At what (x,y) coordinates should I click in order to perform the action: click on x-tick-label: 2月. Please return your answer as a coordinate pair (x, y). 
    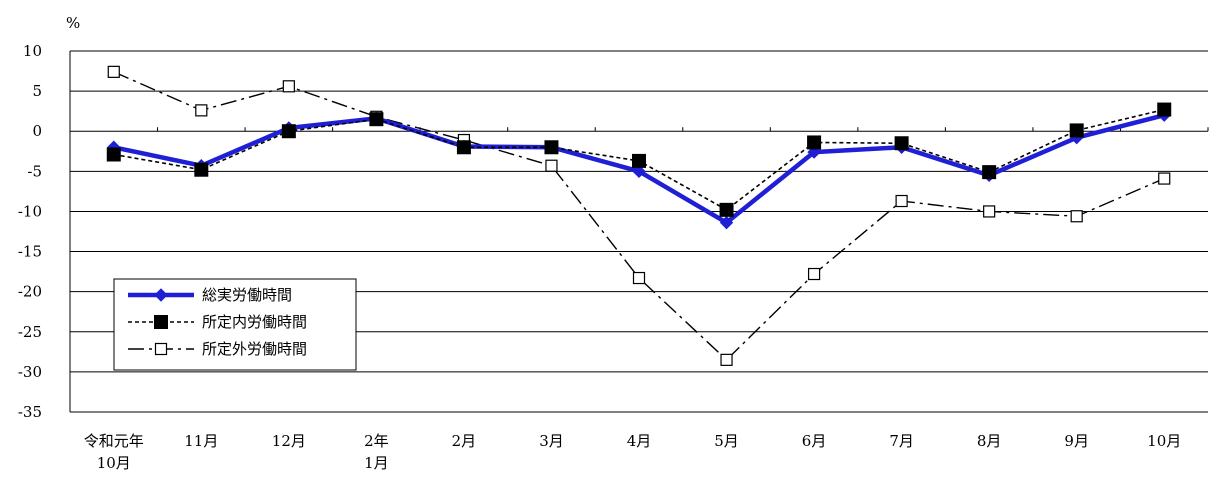
    Looking at the image, I should click on (464, 441).